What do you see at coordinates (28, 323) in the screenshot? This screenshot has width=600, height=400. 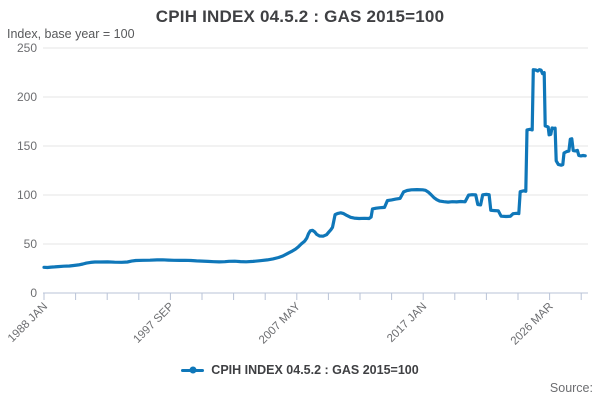 I see `svg-text: 1988 JAN` at bounding box center [28, 323].